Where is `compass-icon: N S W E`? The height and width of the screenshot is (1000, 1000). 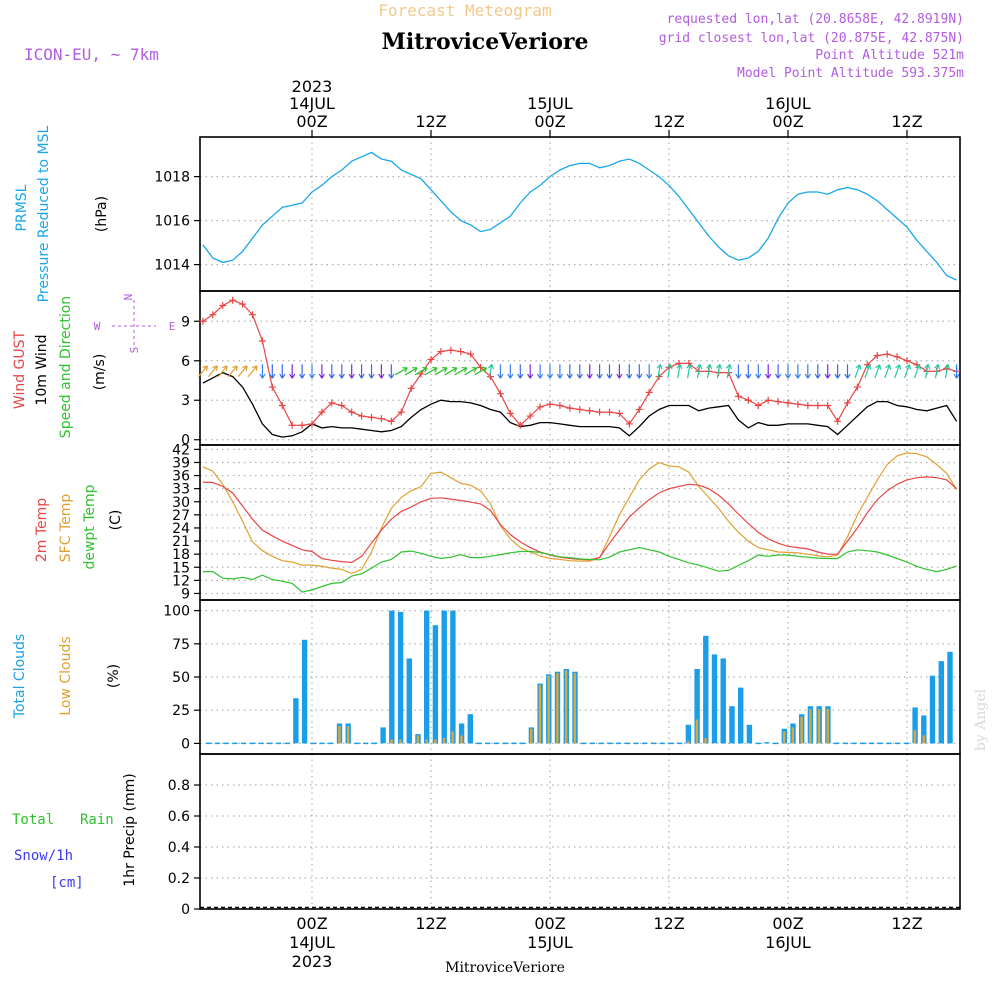
compass-icon: N S W E is located at coordinates (135, 324).